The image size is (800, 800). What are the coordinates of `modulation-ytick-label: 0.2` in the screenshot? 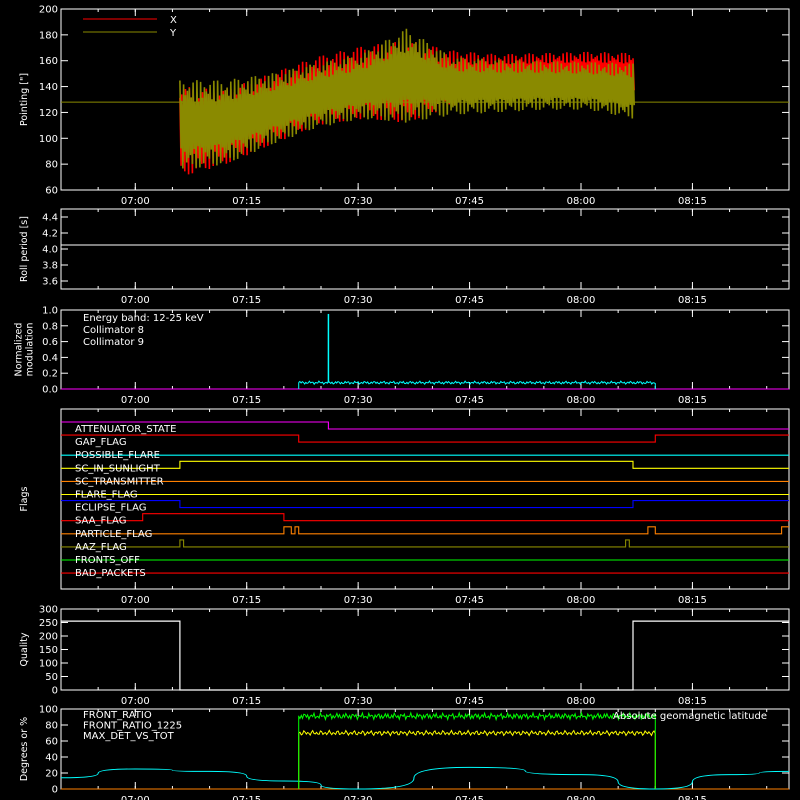 It's located at (50, 374).